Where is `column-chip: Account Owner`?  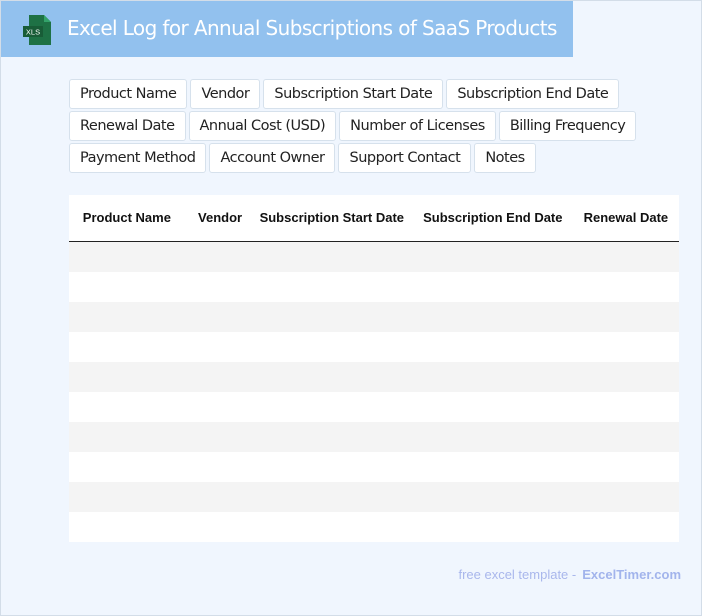 column-chip: Account Owner is located at coordinates (272, 158).